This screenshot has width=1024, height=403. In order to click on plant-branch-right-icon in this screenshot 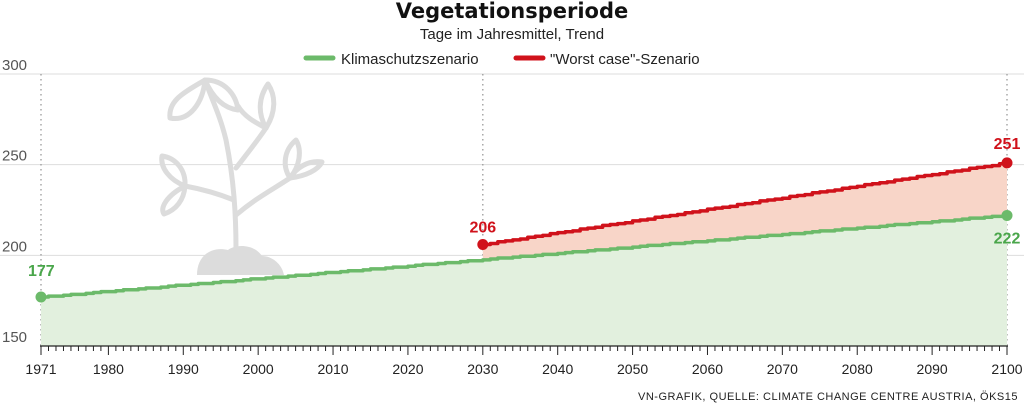, I will do `click(263, 196)`.